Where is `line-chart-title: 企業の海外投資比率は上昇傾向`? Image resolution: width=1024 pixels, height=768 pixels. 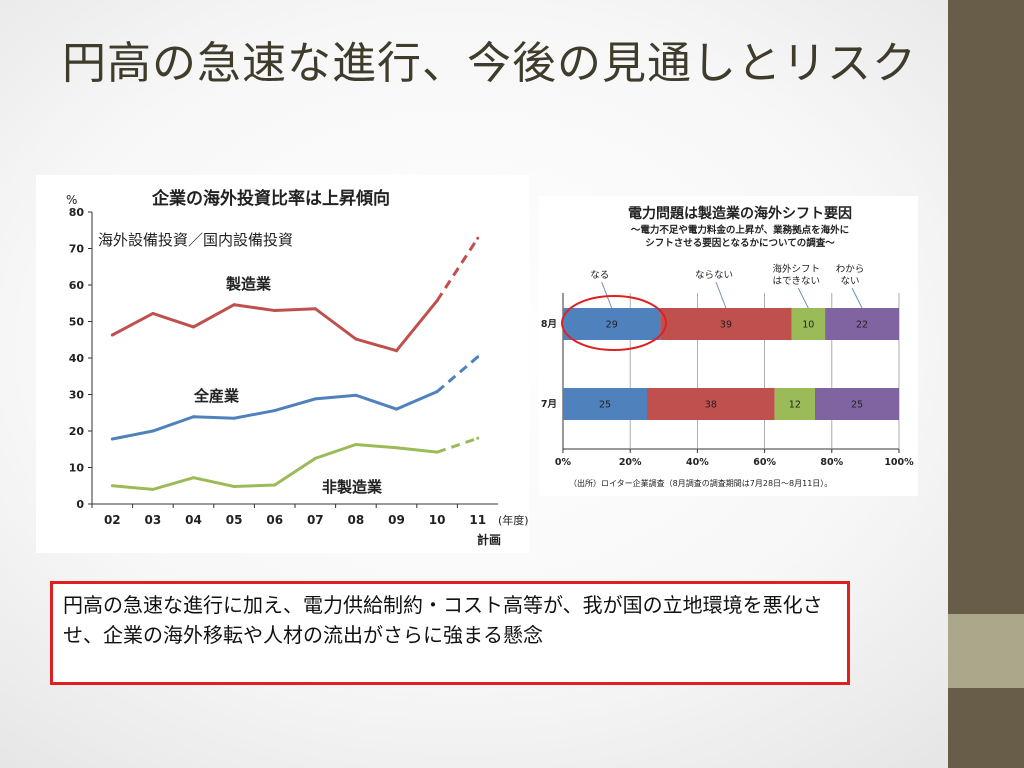
line-chart-title: 企業の海外投資比率は上昇傾向 is located at coordinates (270, 198).